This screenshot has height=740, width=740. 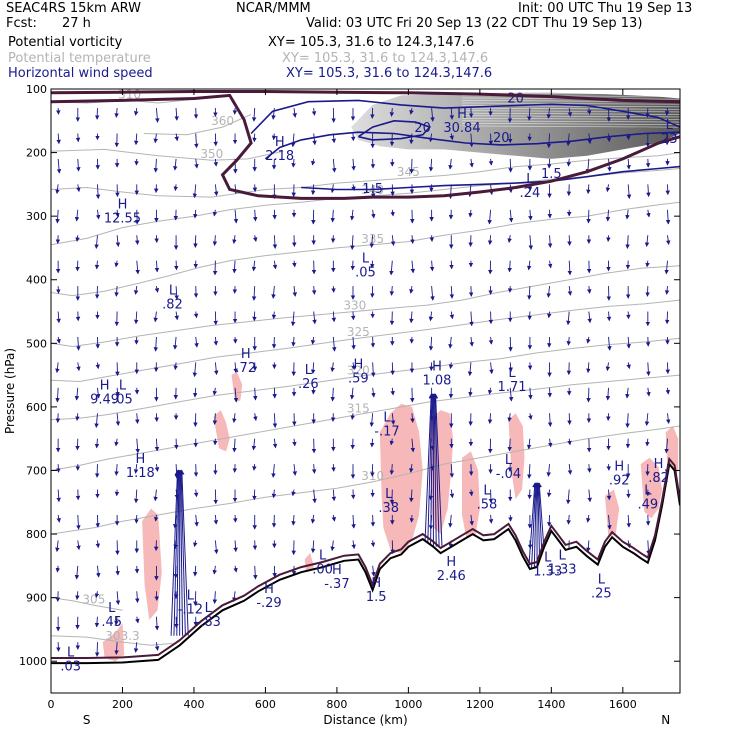 What do you see at coordinates (70, 667) in the screenshot?
I see `extremum-value: .03` at bounding box center [70, 667].